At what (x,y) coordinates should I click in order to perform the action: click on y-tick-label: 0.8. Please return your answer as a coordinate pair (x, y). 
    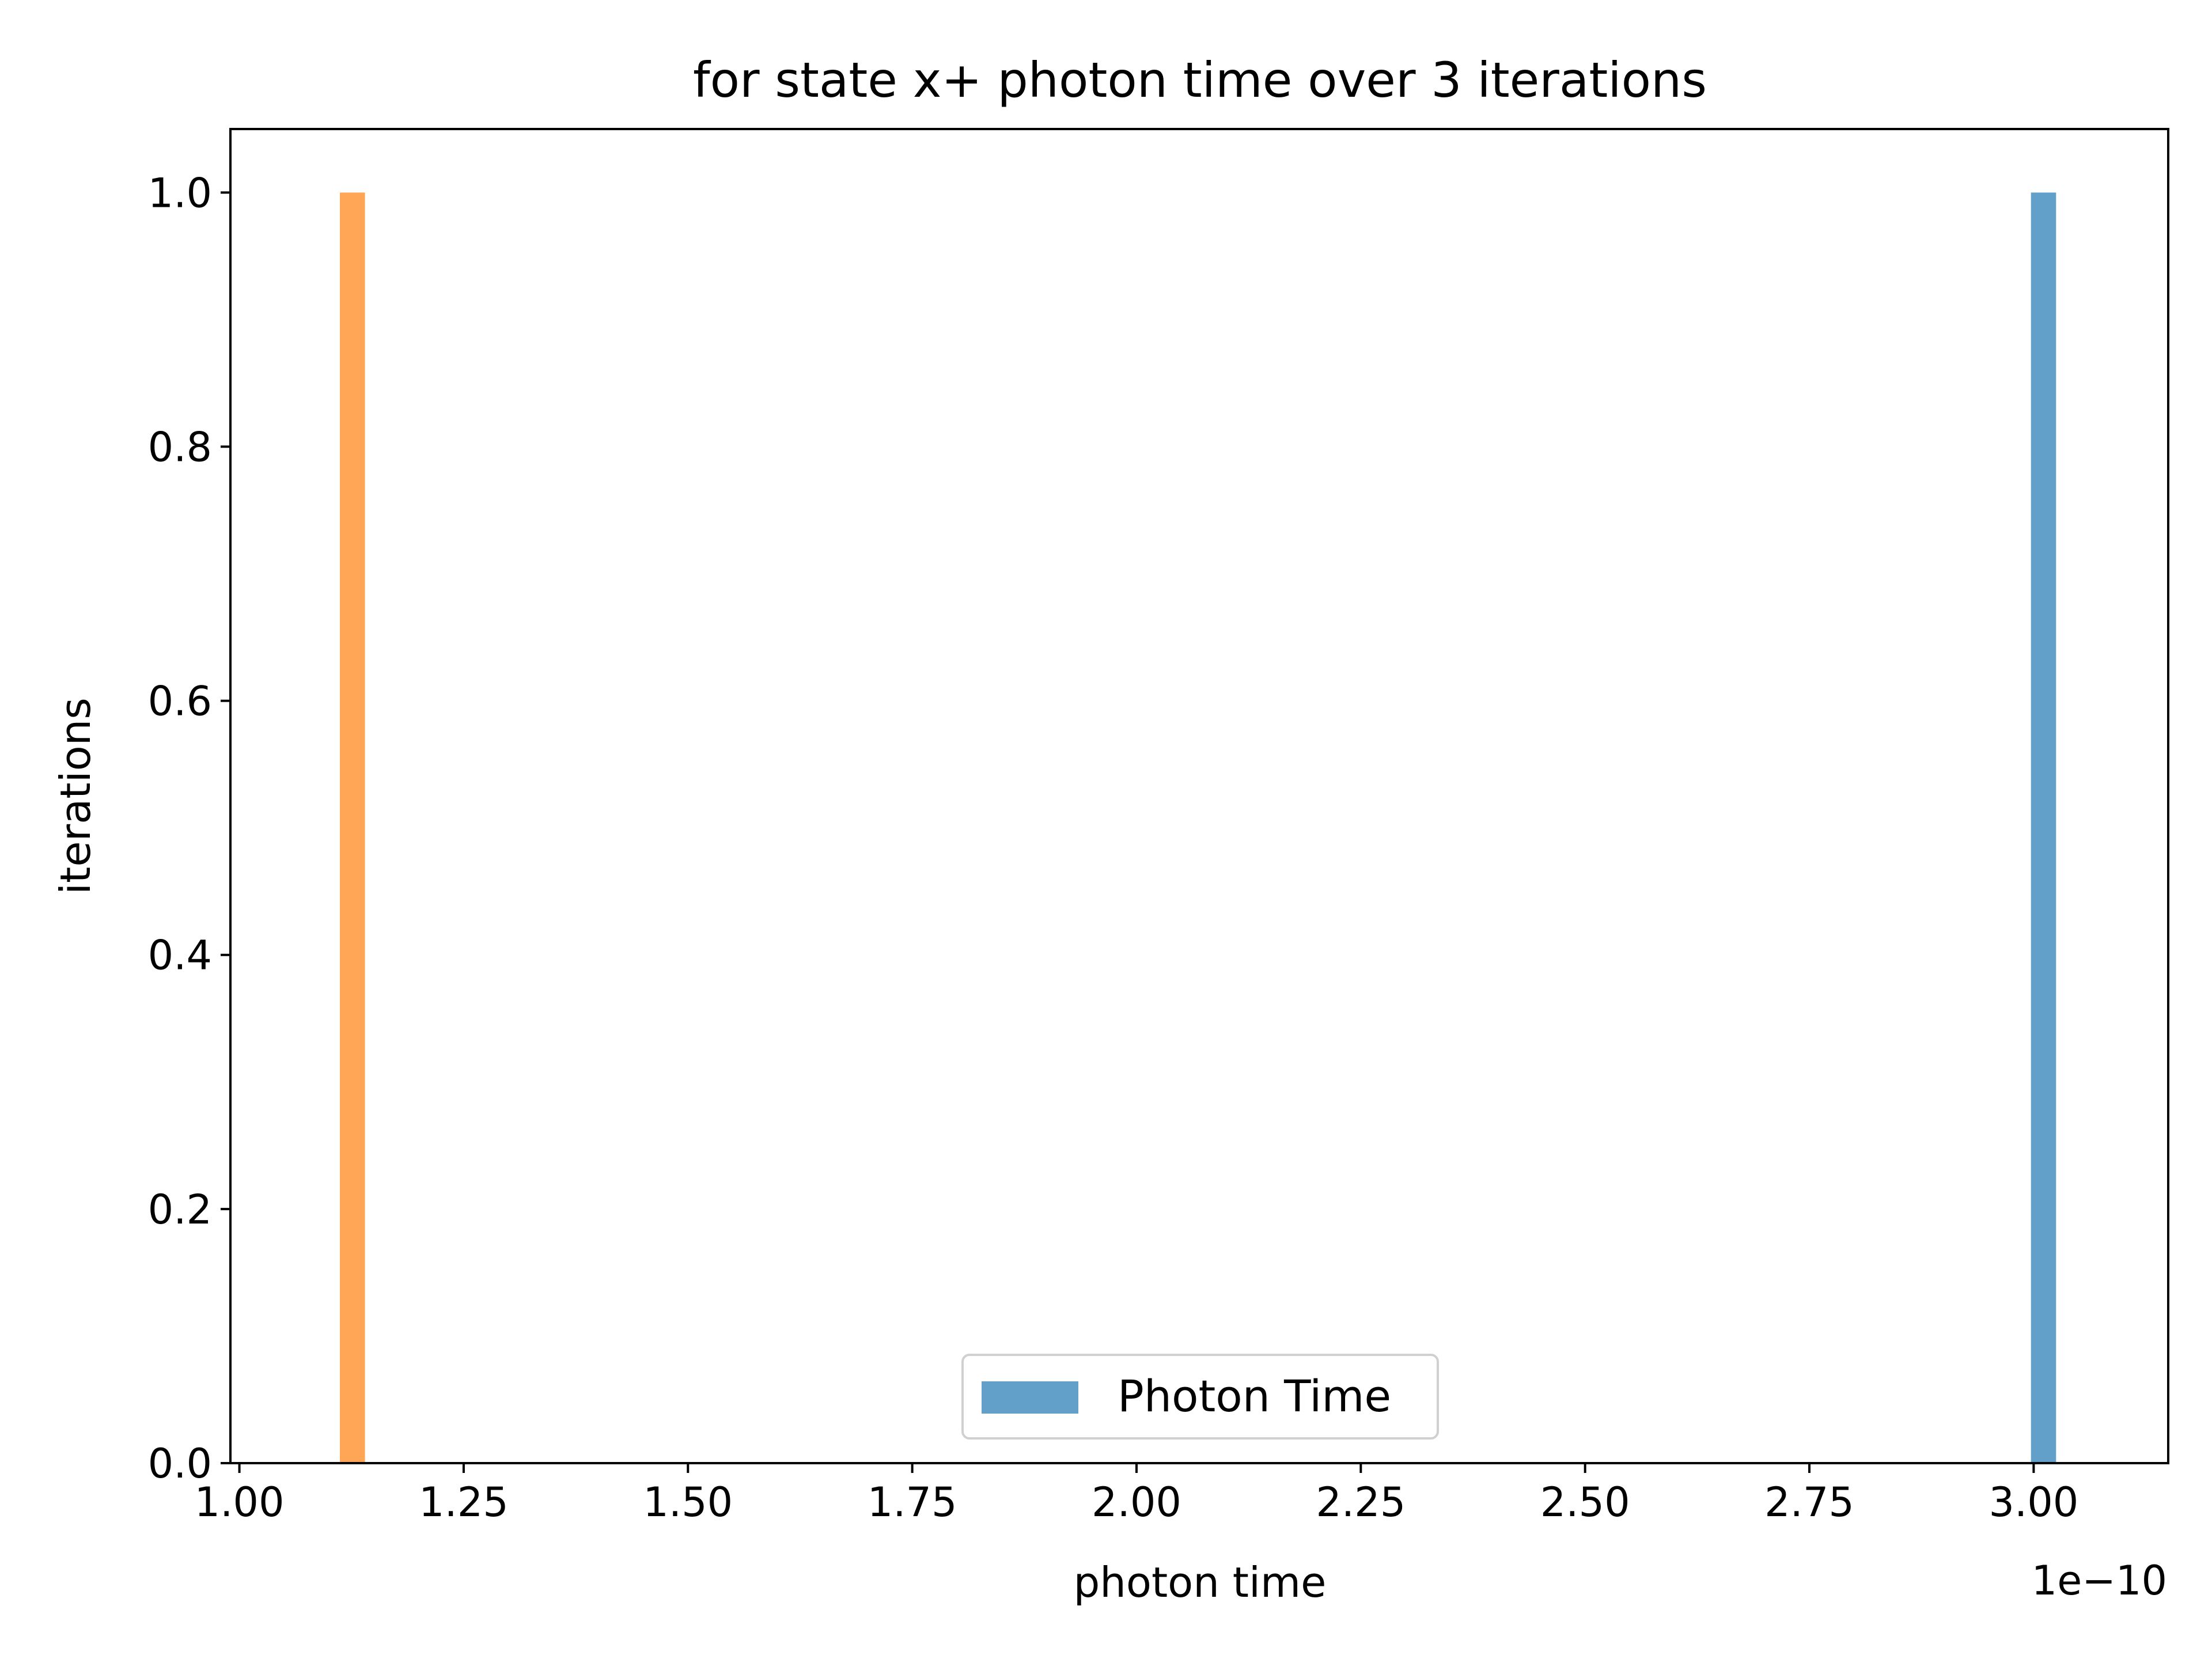
    Looking at the image, I should click on (180, 447).